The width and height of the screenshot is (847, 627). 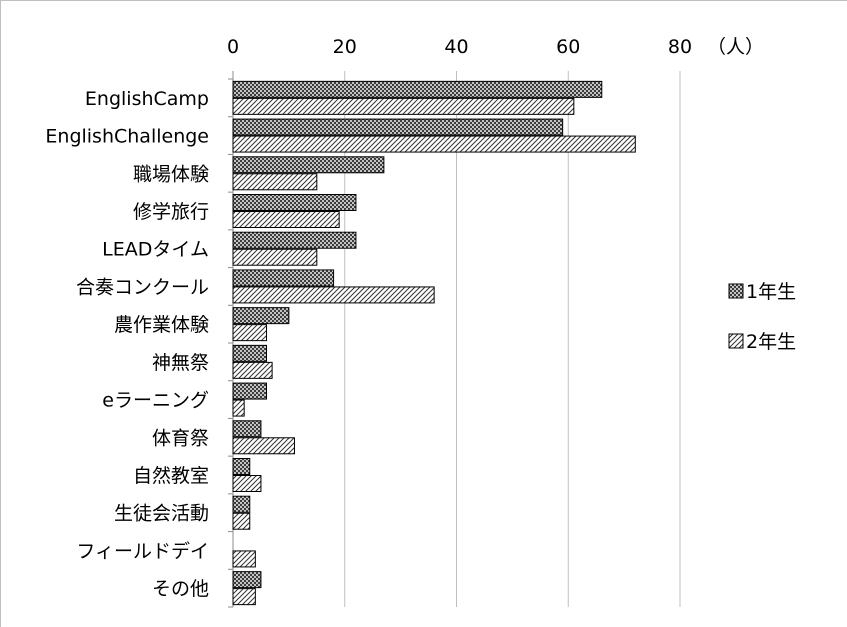 What do you see at coordinates (142, 287) in the screenshot?
I see `category-label: 合奏コンクール` at bounding box center [142, 287].